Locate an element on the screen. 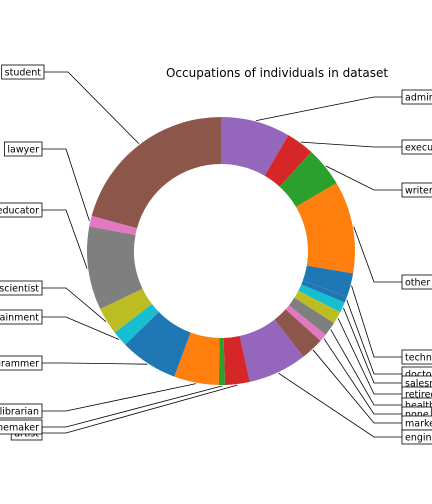  slice-writer is located at coordinates (308, 179).